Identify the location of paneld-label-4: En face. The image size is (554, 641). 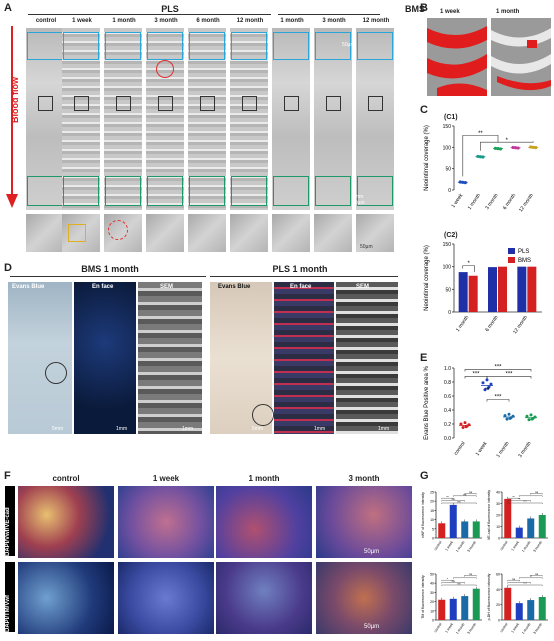
(301, 287).